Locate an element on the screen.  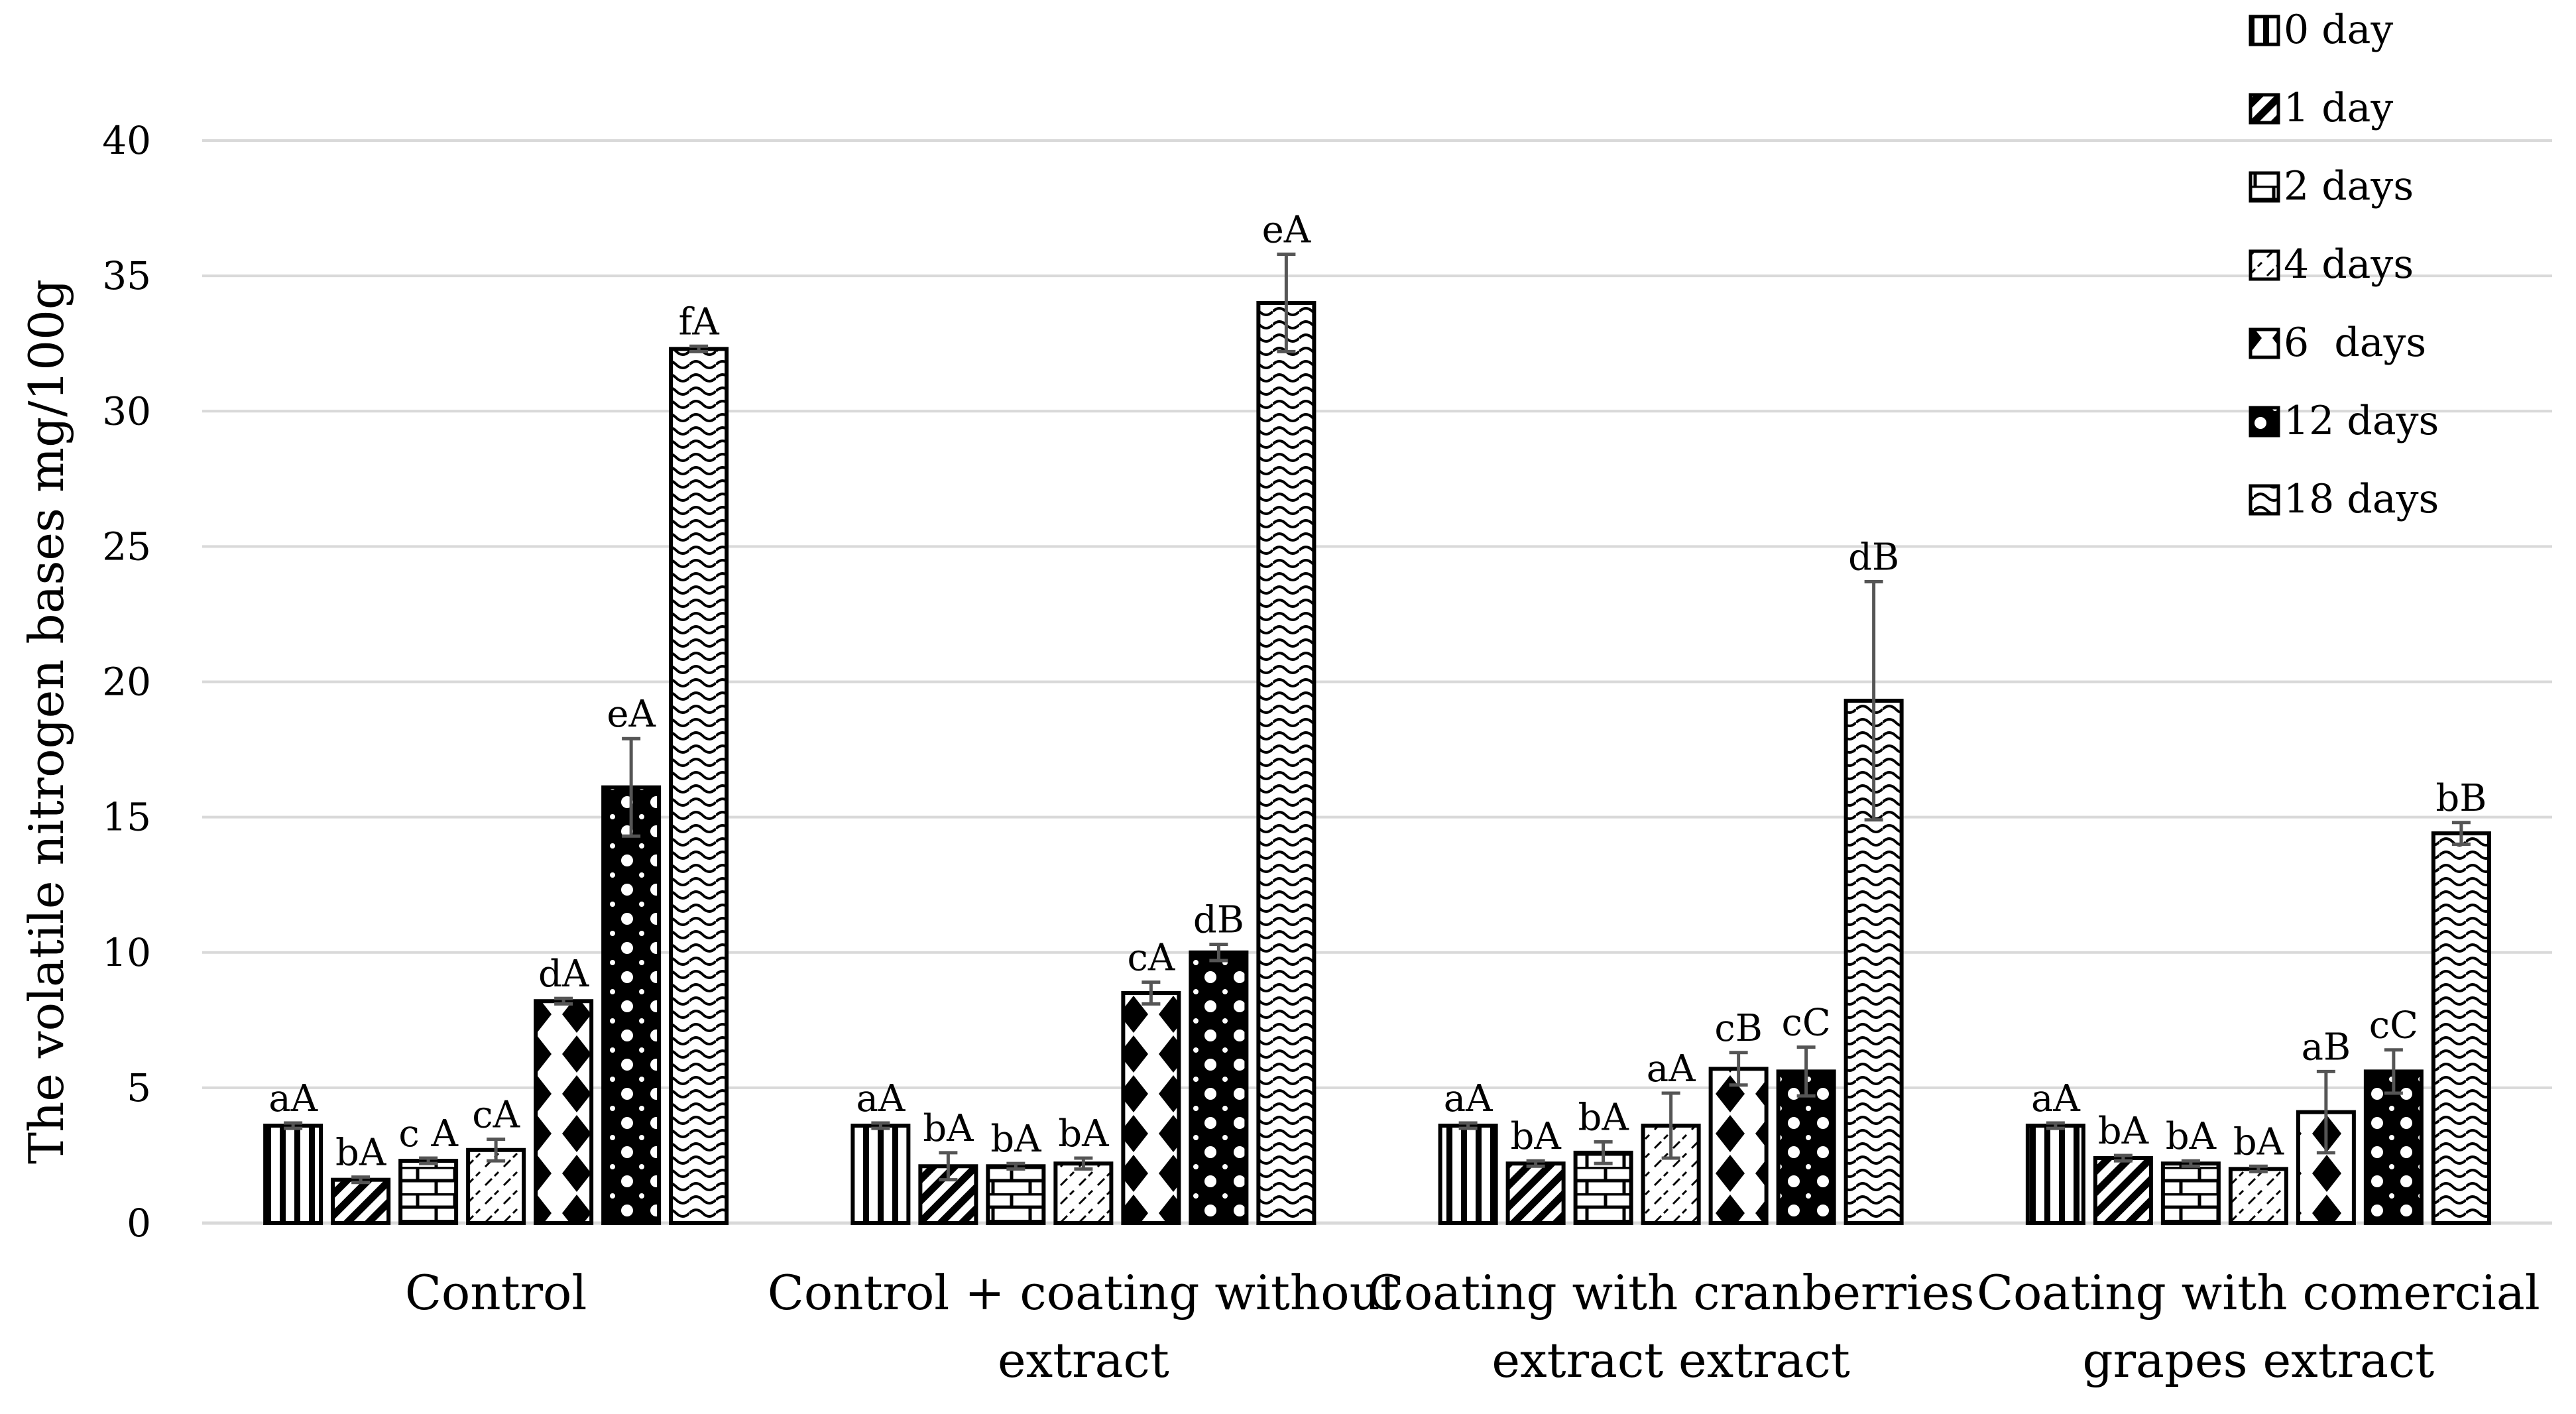
y-tick-label: 10 is located at coordinates (127, 953).